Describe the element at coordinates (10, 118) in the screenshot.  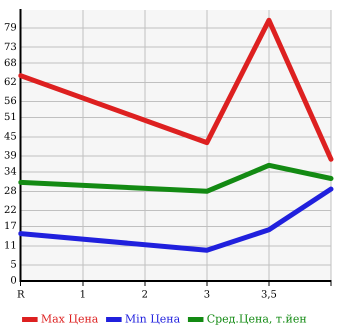
I see `y-tick-label: 51` at that location.